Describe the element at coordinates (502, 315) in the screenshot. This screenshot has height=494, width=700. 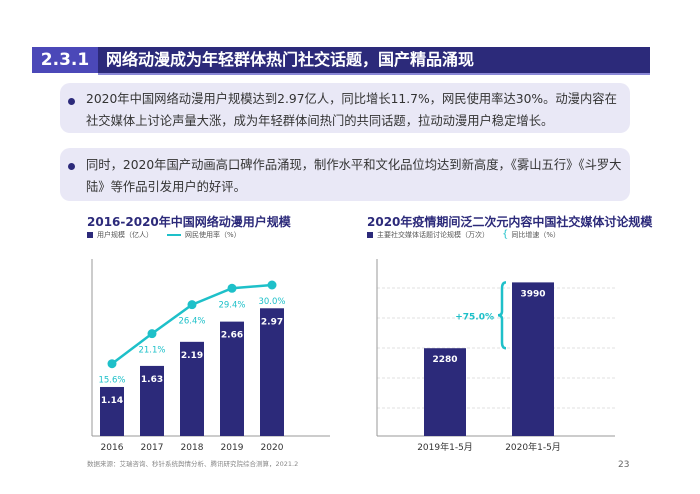
I see `growth-bracket` at that location.